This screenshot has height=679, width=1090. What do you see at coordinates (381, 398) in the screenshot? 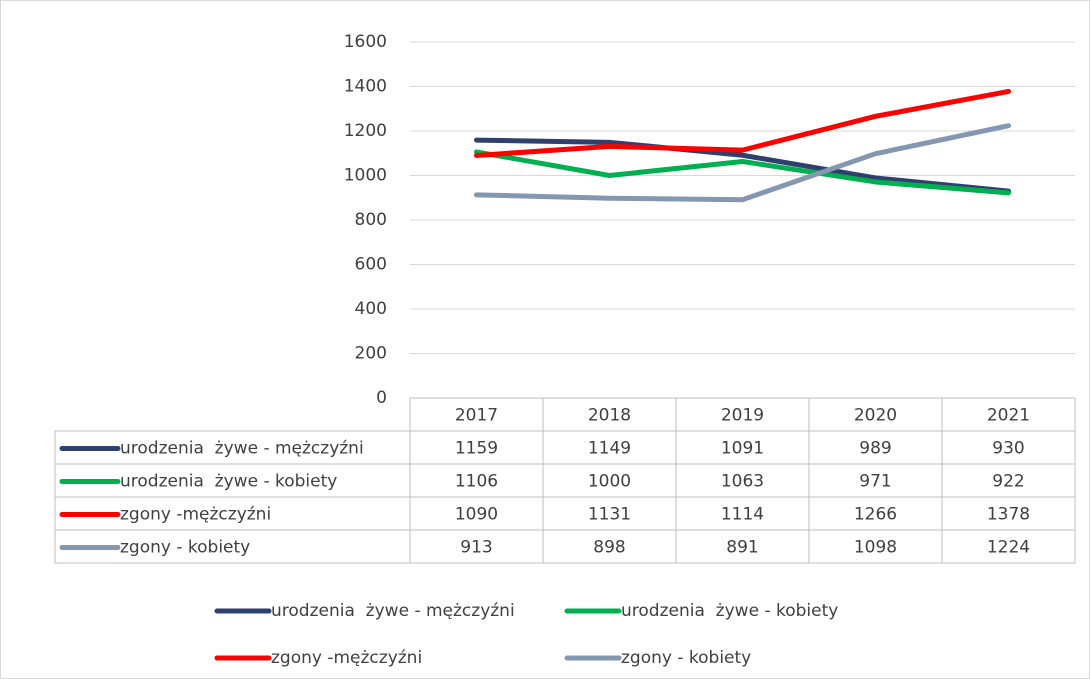
I see `y-tick-label: 0` at bounding box center [381, 398].